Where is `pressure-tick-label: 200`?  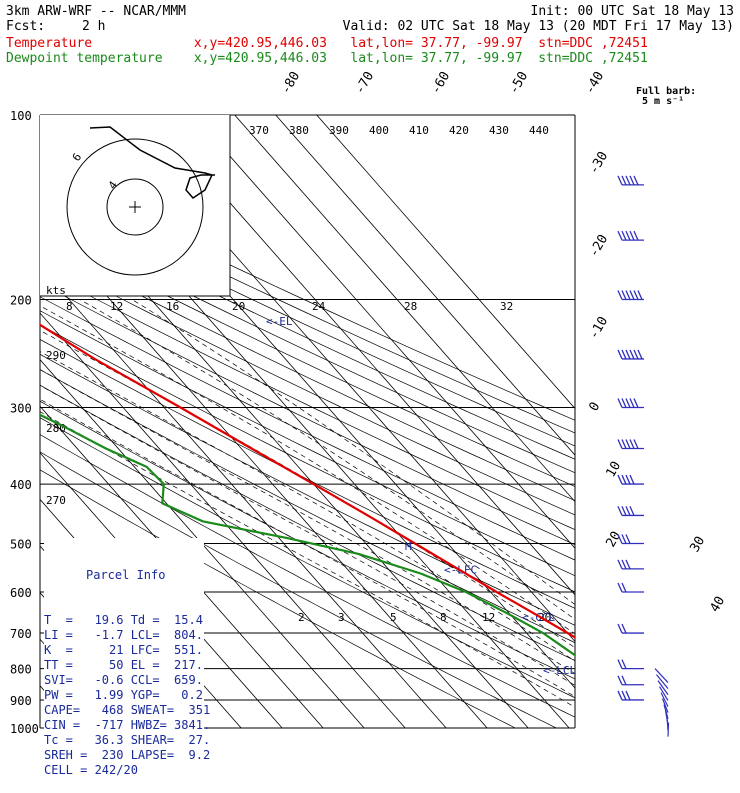 pressure-tick-label: 200 is located at coordinates (21, 301).